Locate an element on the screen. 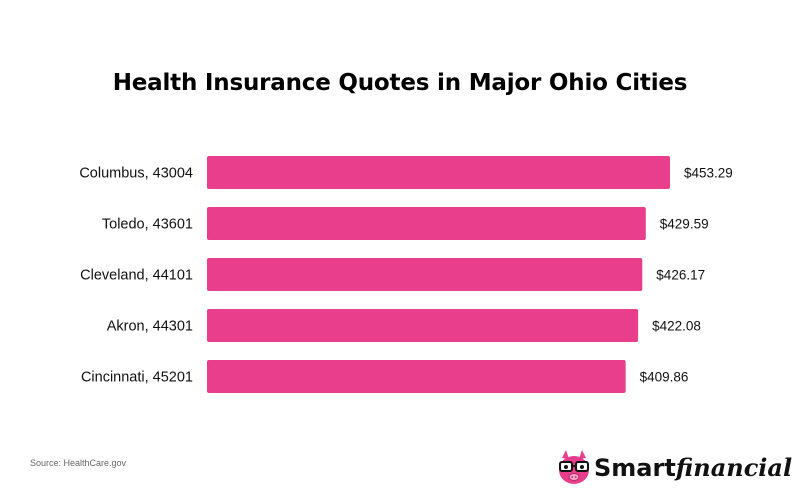  bar-value-label: $409.86 is located at coordinates (664, 377).